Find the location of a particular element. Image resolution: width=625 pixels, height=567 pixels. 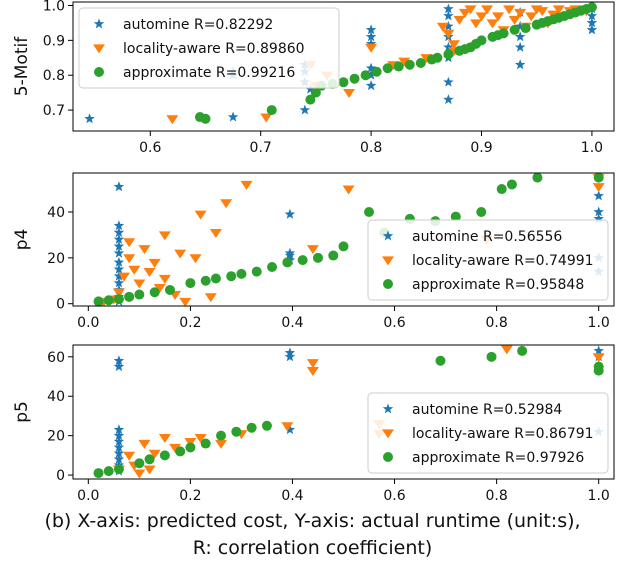

x-tick-label: 0.9 is located at coordinates (481, 148).